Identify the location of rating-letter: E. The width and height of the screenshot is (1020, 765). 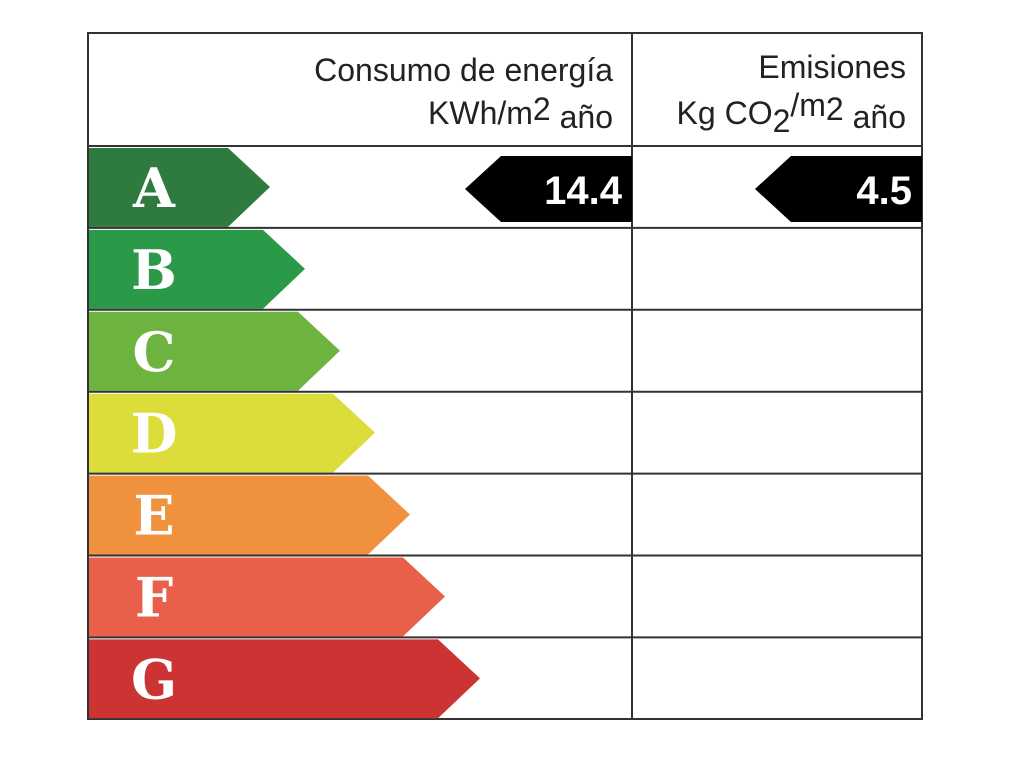
(153, 516).